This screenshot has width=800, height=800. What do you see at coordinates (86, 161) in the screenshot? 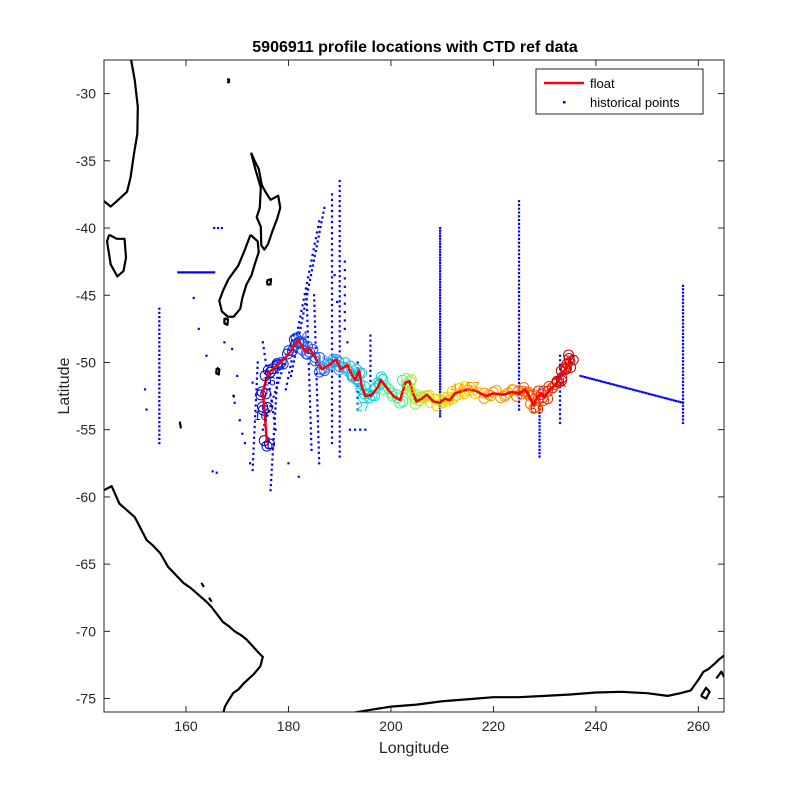
I see `y-tick-label: -35` at bounding box center [86, 161].